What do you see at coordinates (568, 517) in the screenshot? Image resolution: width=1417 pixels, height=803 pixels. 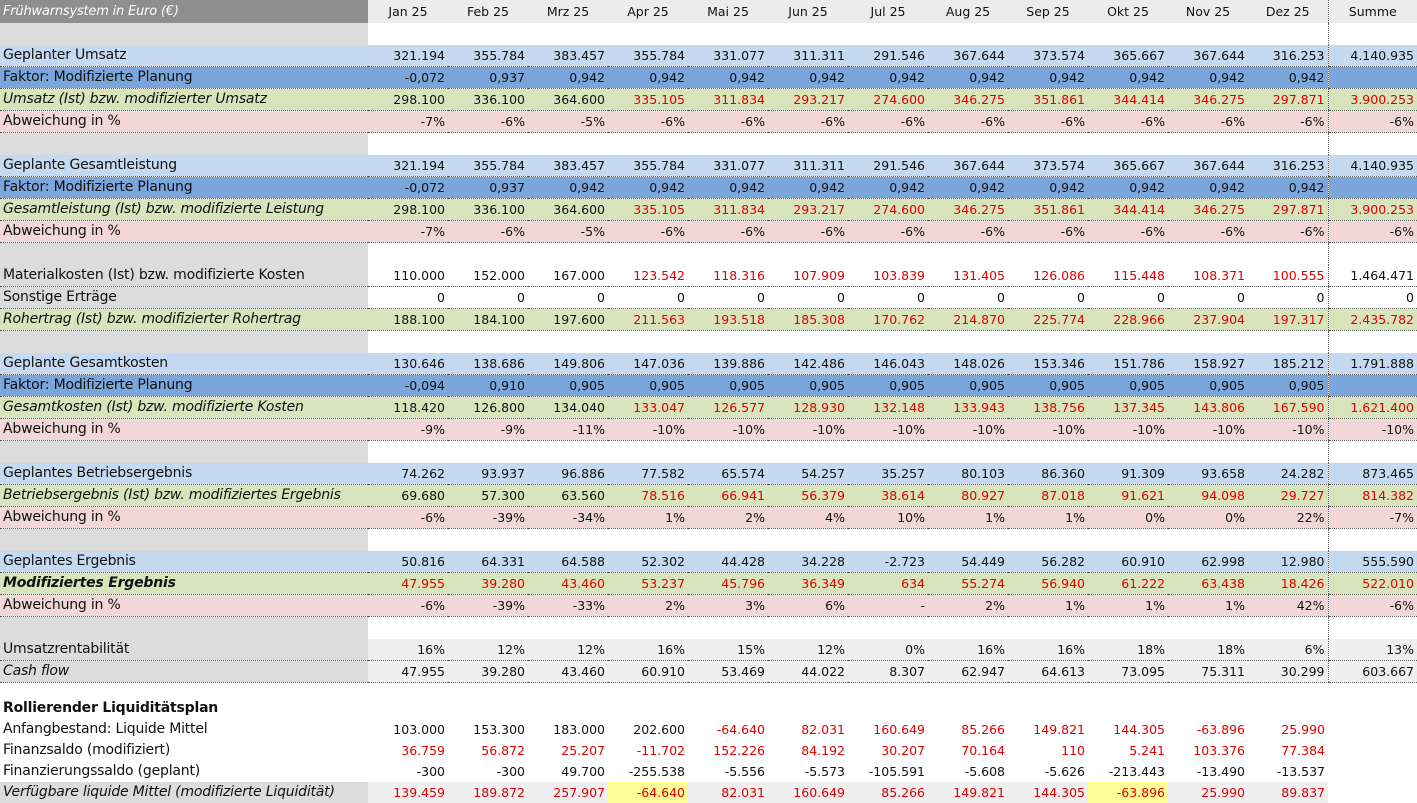 I see `value-cell: -34%` at bounding box center [568, 517].